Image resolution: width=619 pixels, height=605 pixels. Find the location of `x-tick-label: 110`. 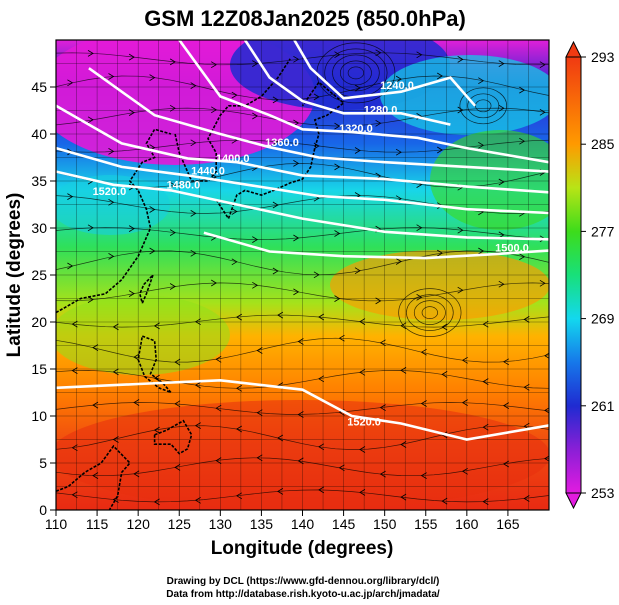

x-tick-label: 110 is located at coordinates (56, 524).